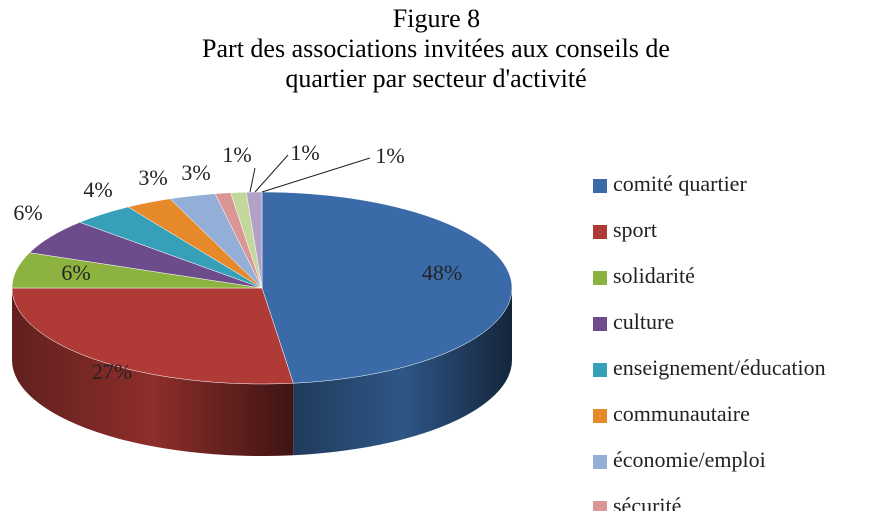 This screenshot has width=873, height=511. I want to click on legend-label: comité quartier, so click(680, 183).